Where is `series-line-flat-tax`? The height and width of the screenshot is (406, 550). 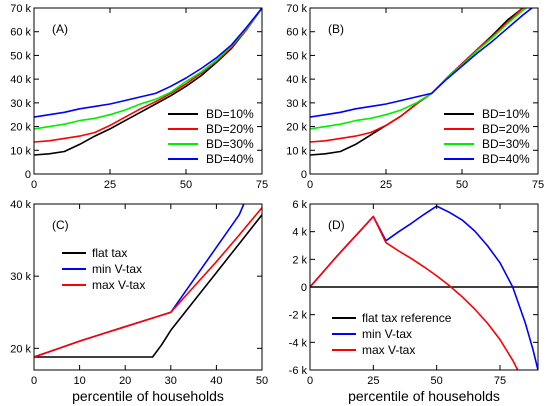 series-line-flat-tax is located at coordinates (148, 286).